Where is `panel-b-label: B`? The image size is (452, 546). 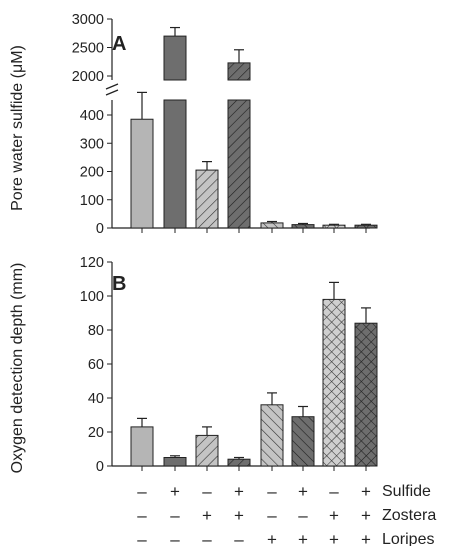
panel-b-label: B is located at coordinates (119, 284).